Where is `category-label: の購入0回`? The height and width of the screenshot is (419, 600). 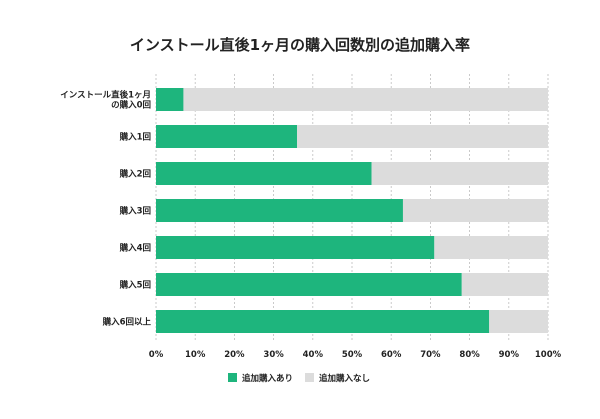
category-label: の購入0回 is located at coordinates (131, 105).